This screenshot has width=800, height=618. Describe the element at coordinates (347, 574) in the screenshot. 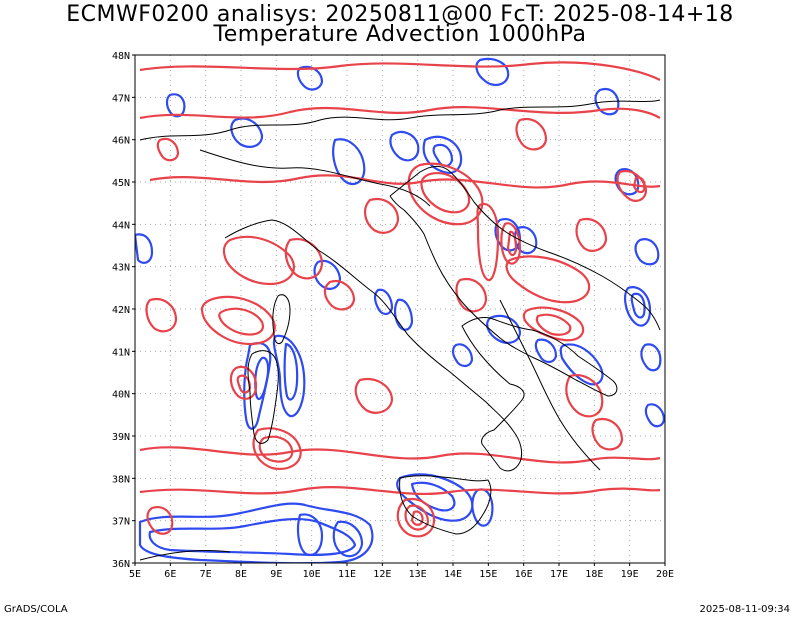

I see `x-tick-label: 11E` at that location.